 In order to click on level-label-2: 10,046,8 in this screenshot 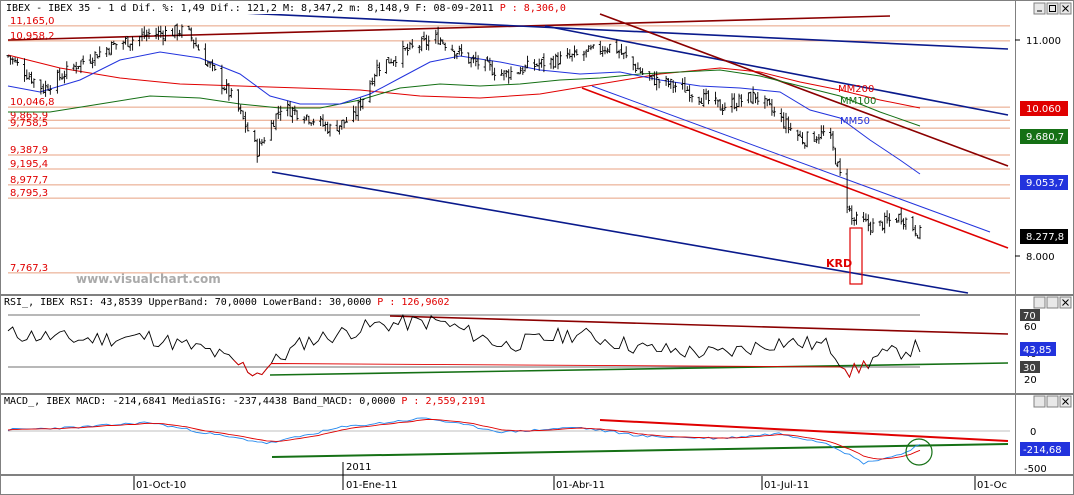, I will do `click(32, 102)`.